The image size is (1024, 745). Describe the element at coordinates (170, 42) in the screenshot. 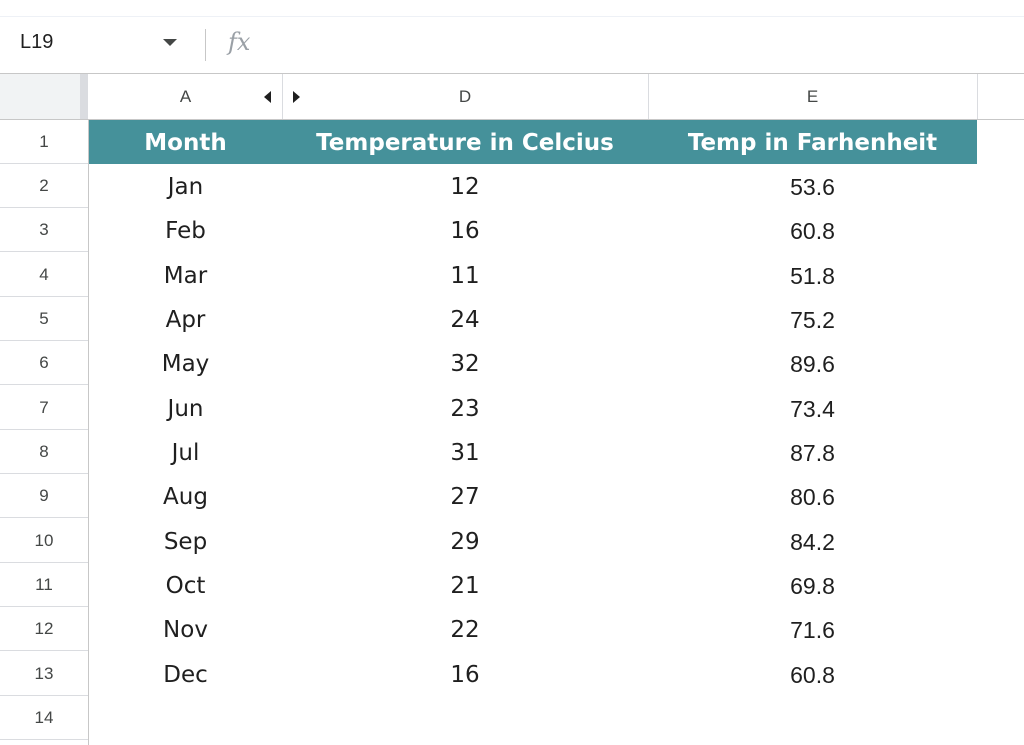

I see `chevron-down-icon` at that location.